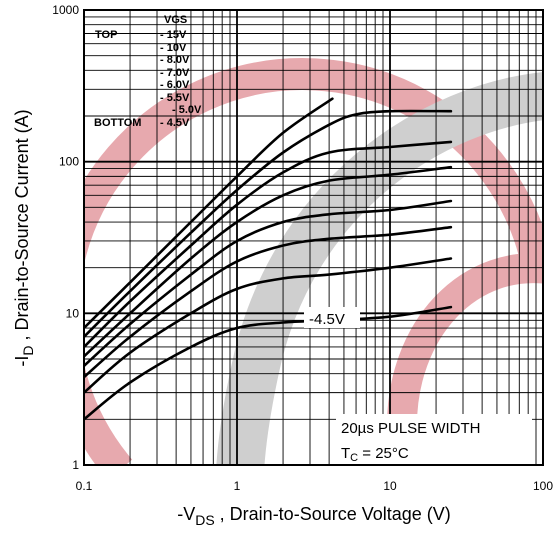 The height and width of the screenshot is (533, 554). I want to click on x-tick-label: 100, so click(543, 486).